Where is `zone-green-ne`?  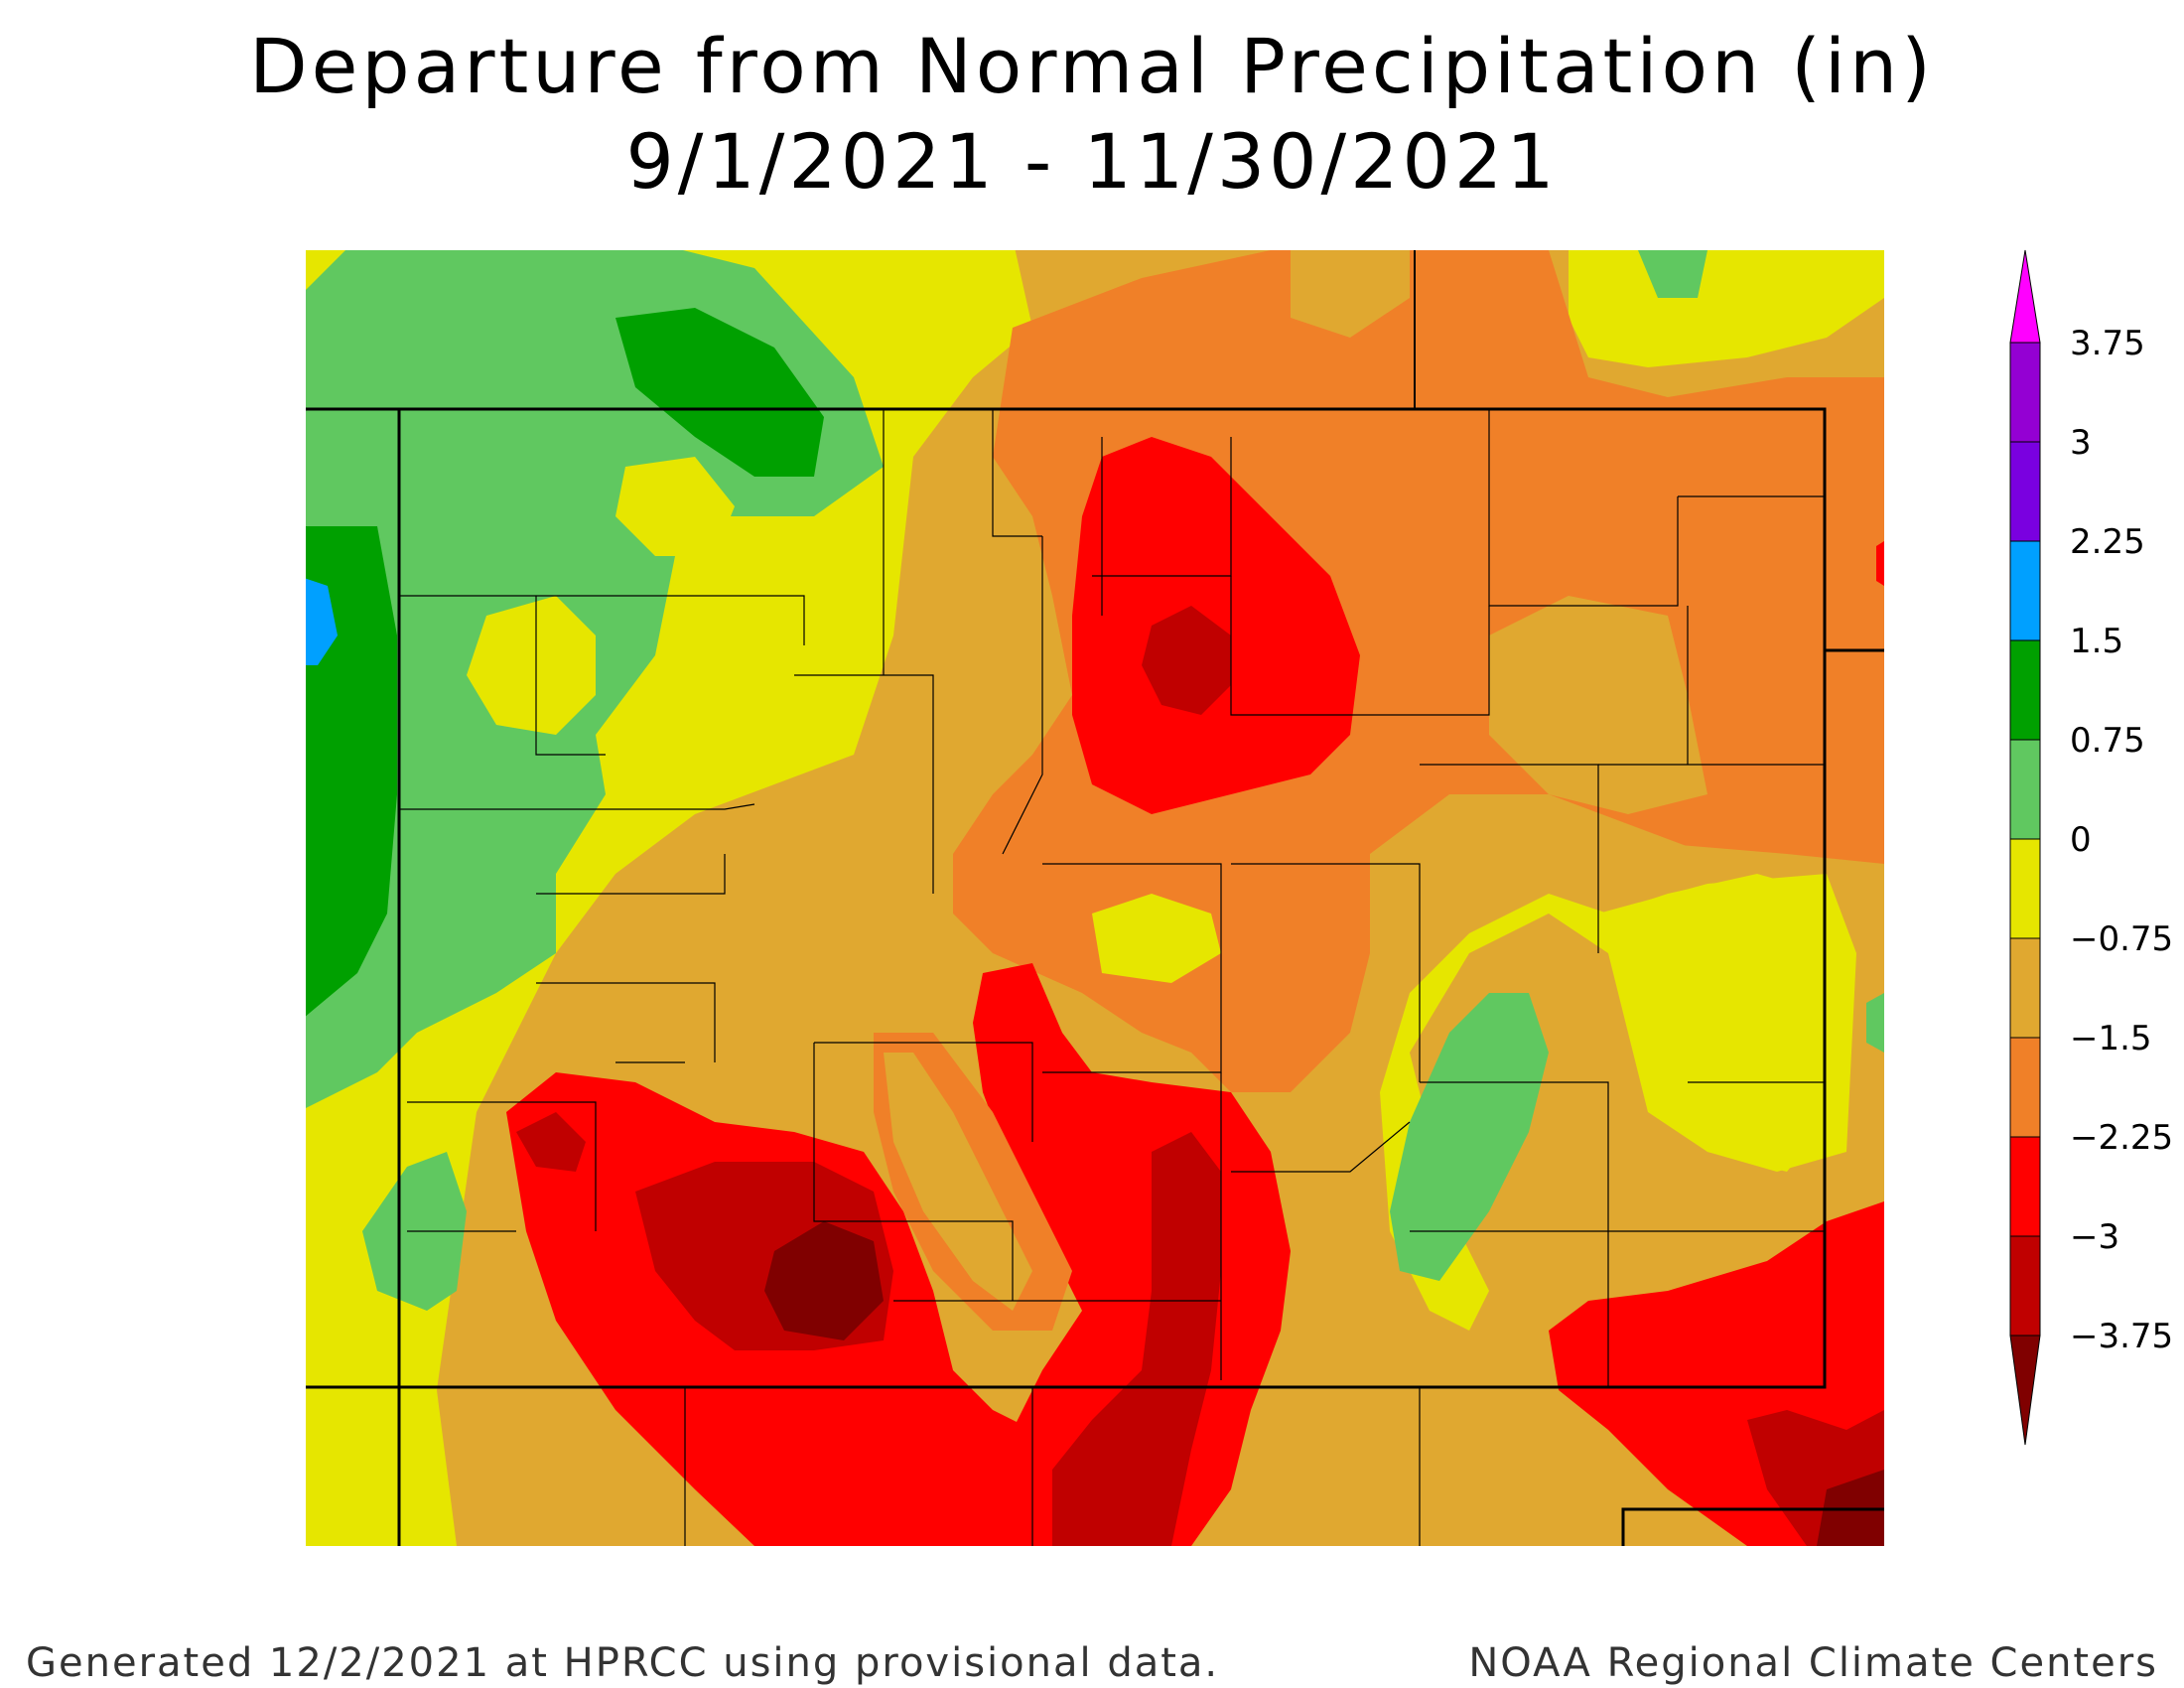
zone-green-ne is located at coordinates (1672, 274).